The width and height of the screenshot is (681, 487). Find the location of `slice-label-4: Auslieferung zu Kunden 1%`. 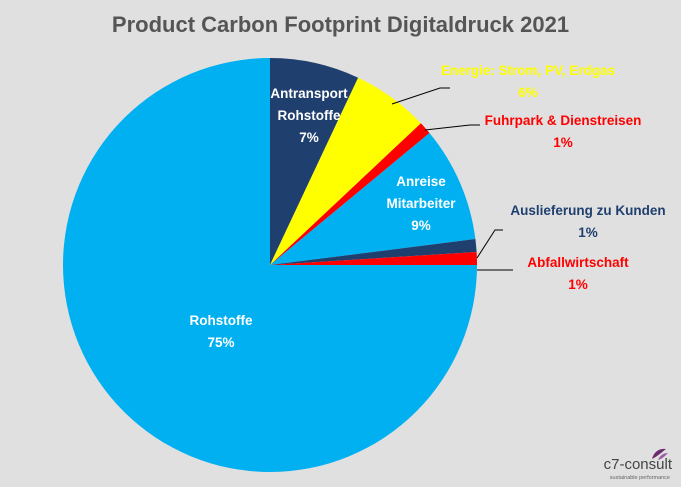

slice-label-4: Auslieferung zu Kunden 1% is located at coordinates (587, 221).